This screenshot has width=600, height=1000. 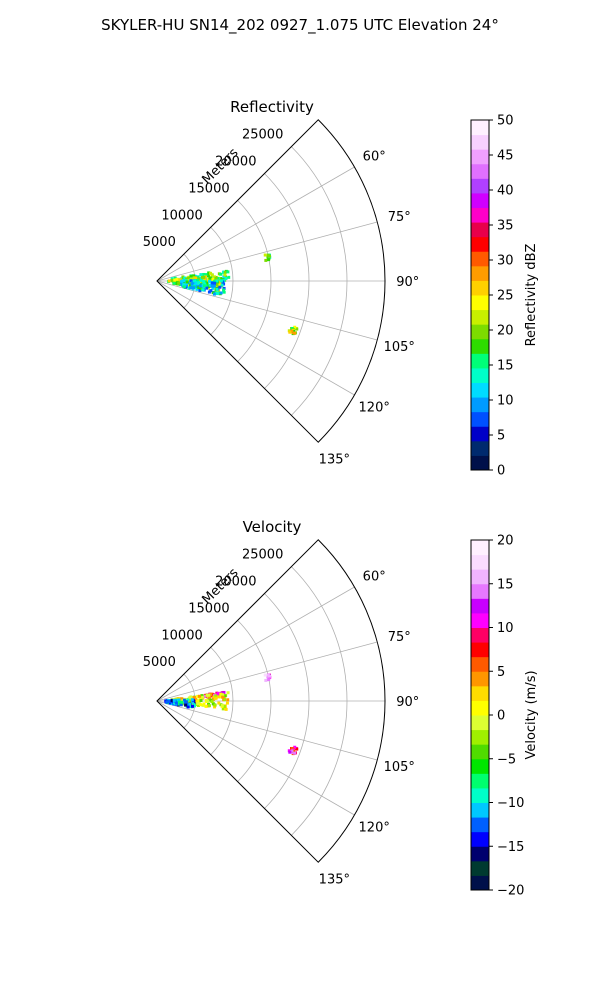 I want to click on azimuth-tick-label-4: 120°, so click(x=374, y=827).